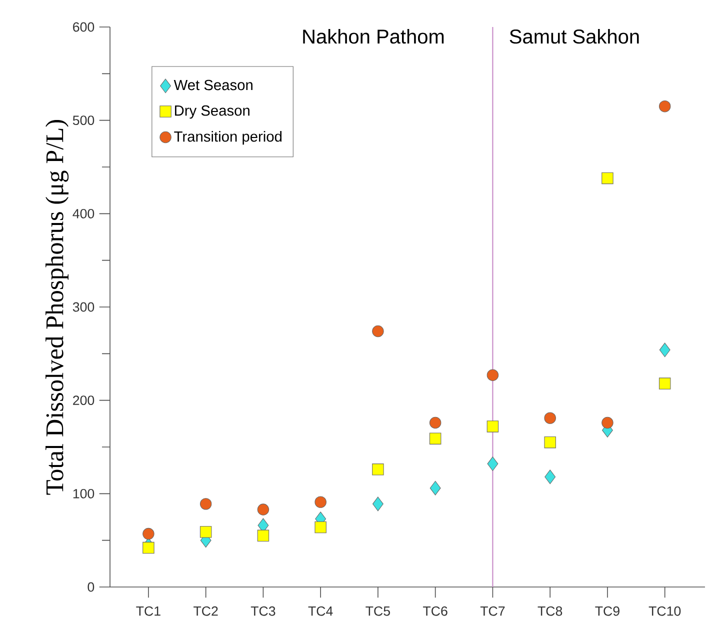 The width and height of the screenshot is (707, 633). What do you see at coordinates (373, 36) in the screenshot?
I see `annotation: Nakhon Pathom` at bounding box center [373, 36].